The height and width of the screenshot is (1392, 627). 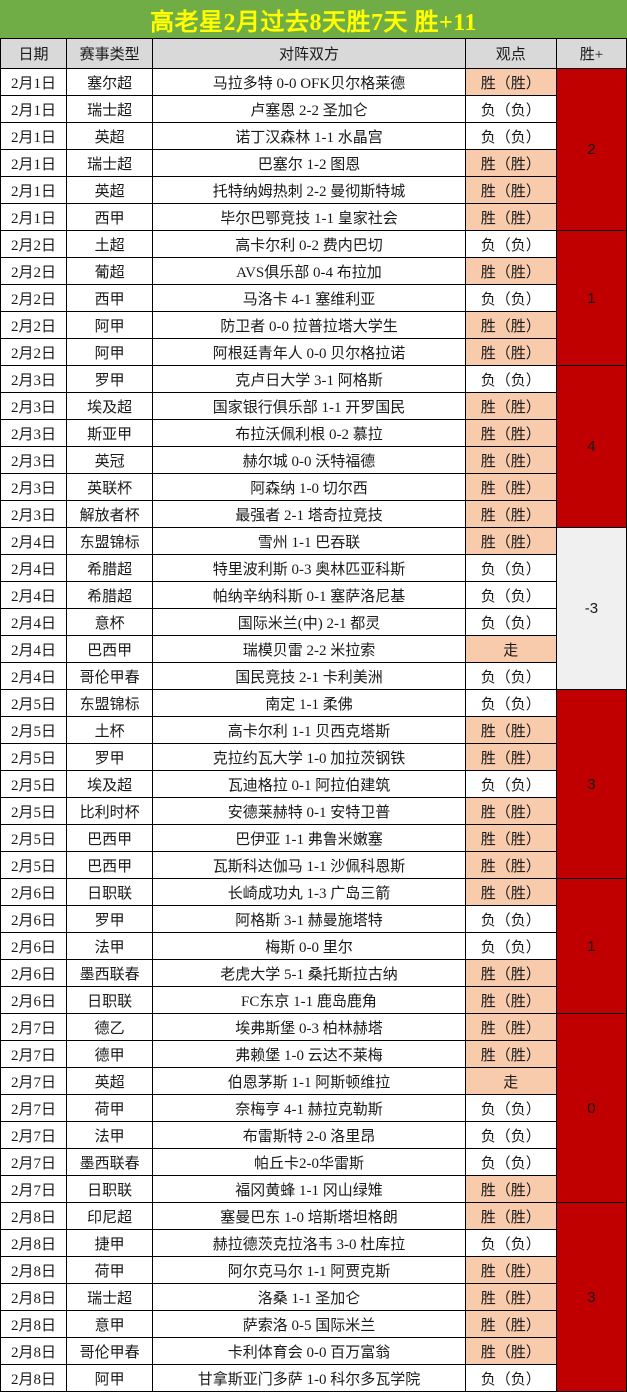 I want to click on column-header-date: 日期, so click(x=34, y=53).